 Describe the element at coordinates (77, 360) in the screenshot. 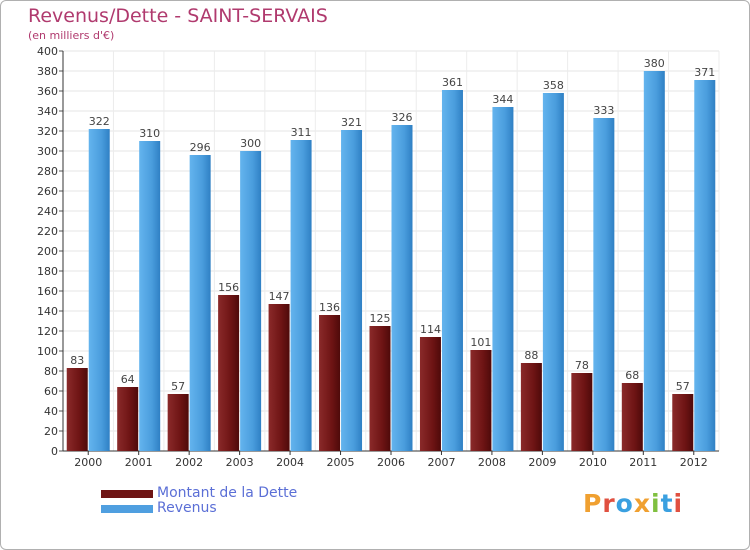

I see `data-label-debt: 83` at that location.